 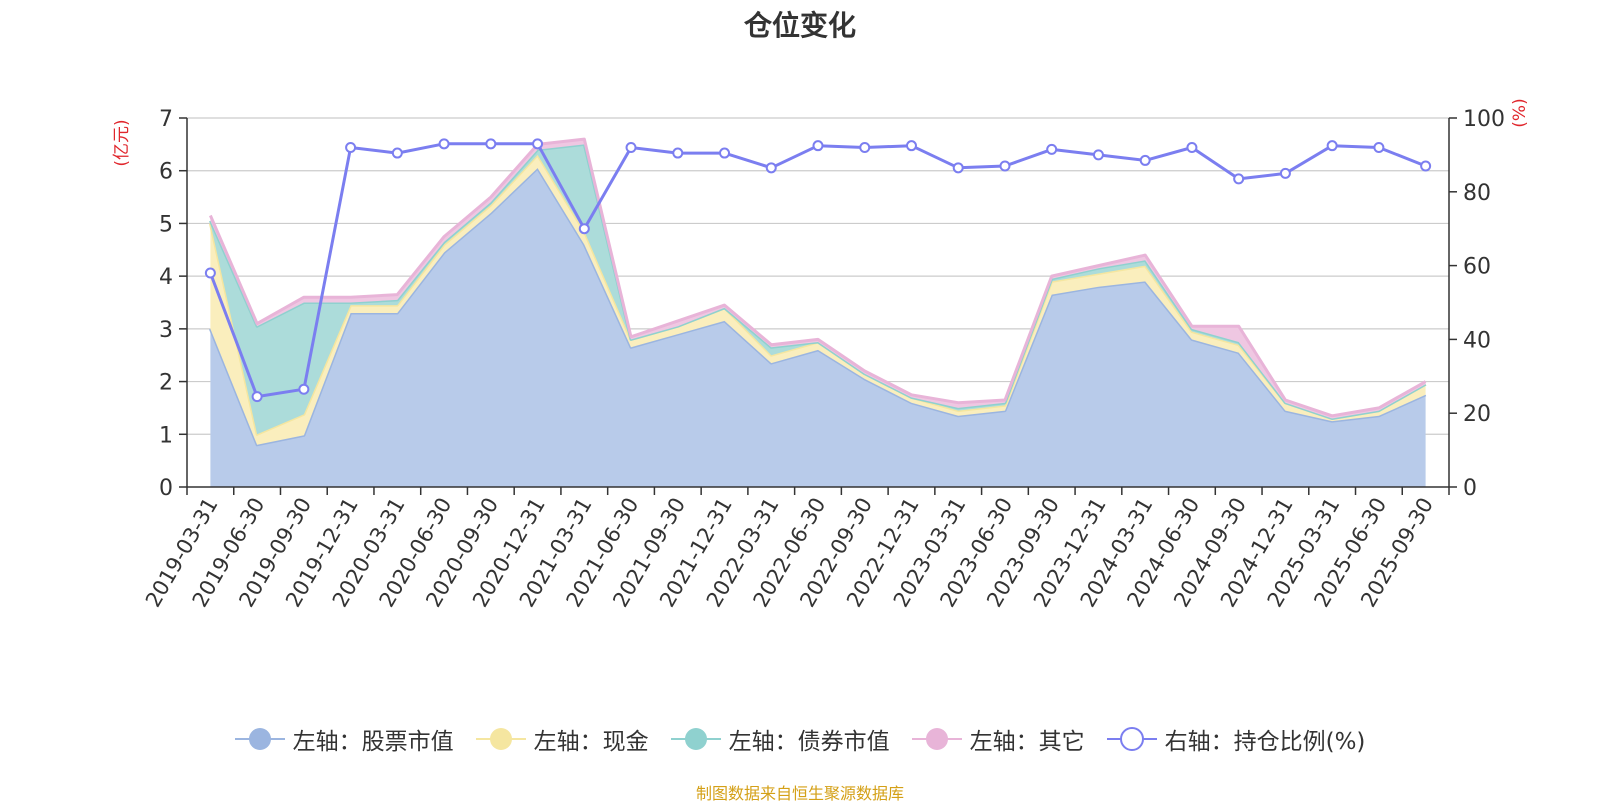 What do you see at coordinates (166, 435) in the screenshot?
I see `y-left-tick-label: 1` at bounding box center [166, 435].